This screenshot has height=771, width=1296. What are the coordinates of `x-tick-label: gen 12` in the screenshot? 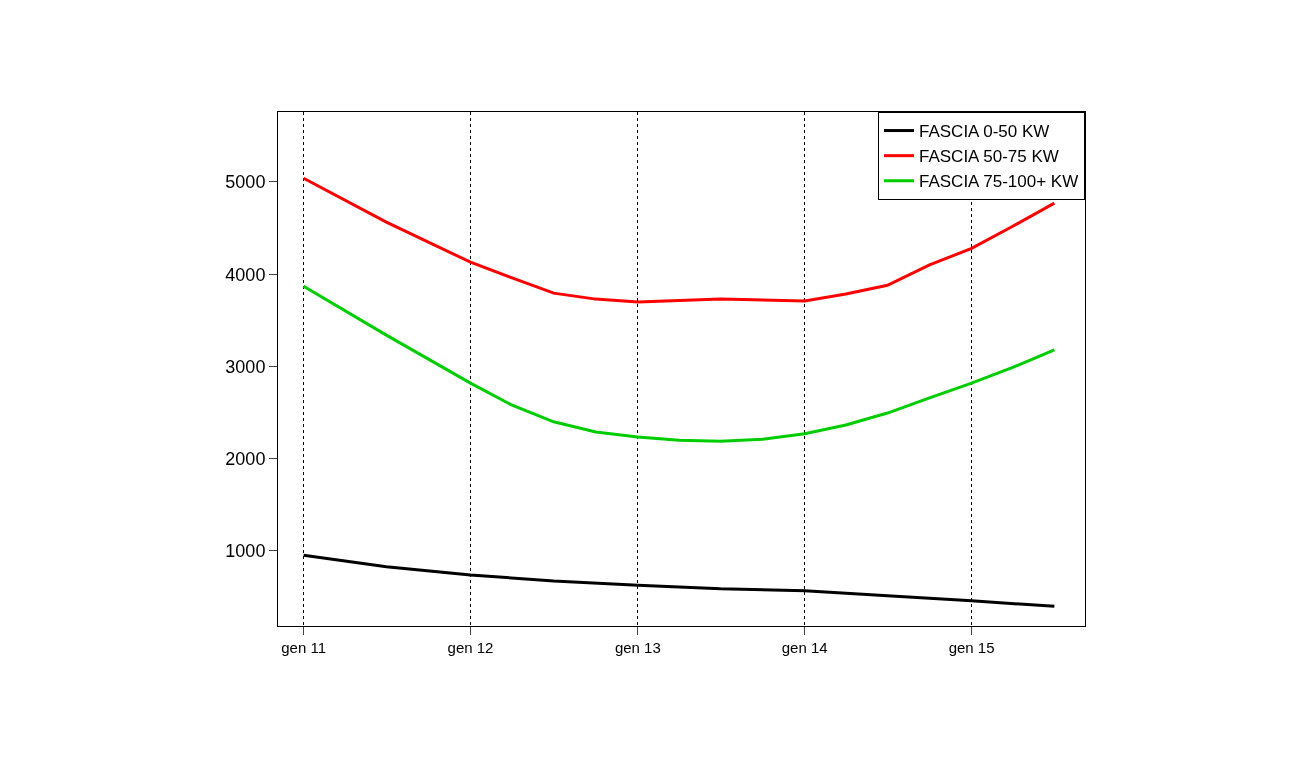 It's located at (470, 647).